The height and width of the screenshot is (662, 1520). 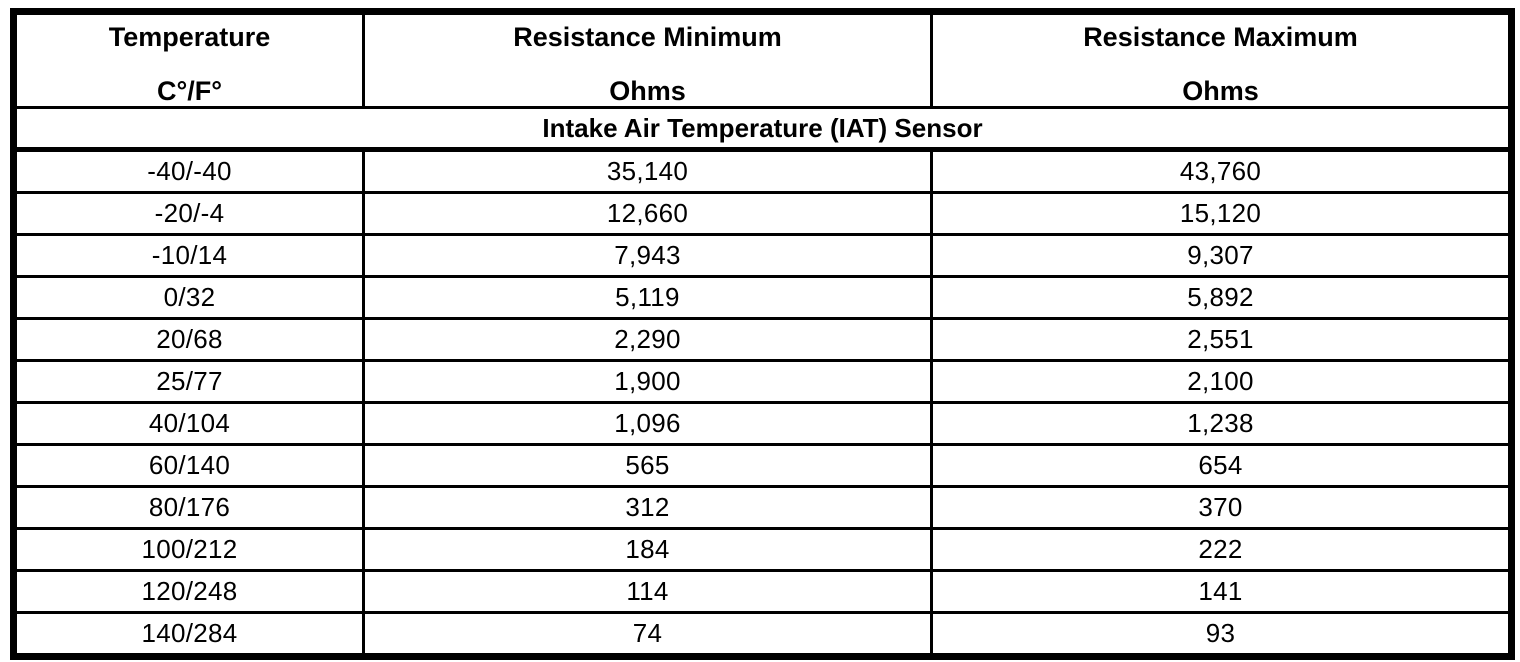 What do you see at coordinates (1221, 507) in the screenshot?
I see `cell-resistance-maximum: 370` at bounding box center [1221, 507].